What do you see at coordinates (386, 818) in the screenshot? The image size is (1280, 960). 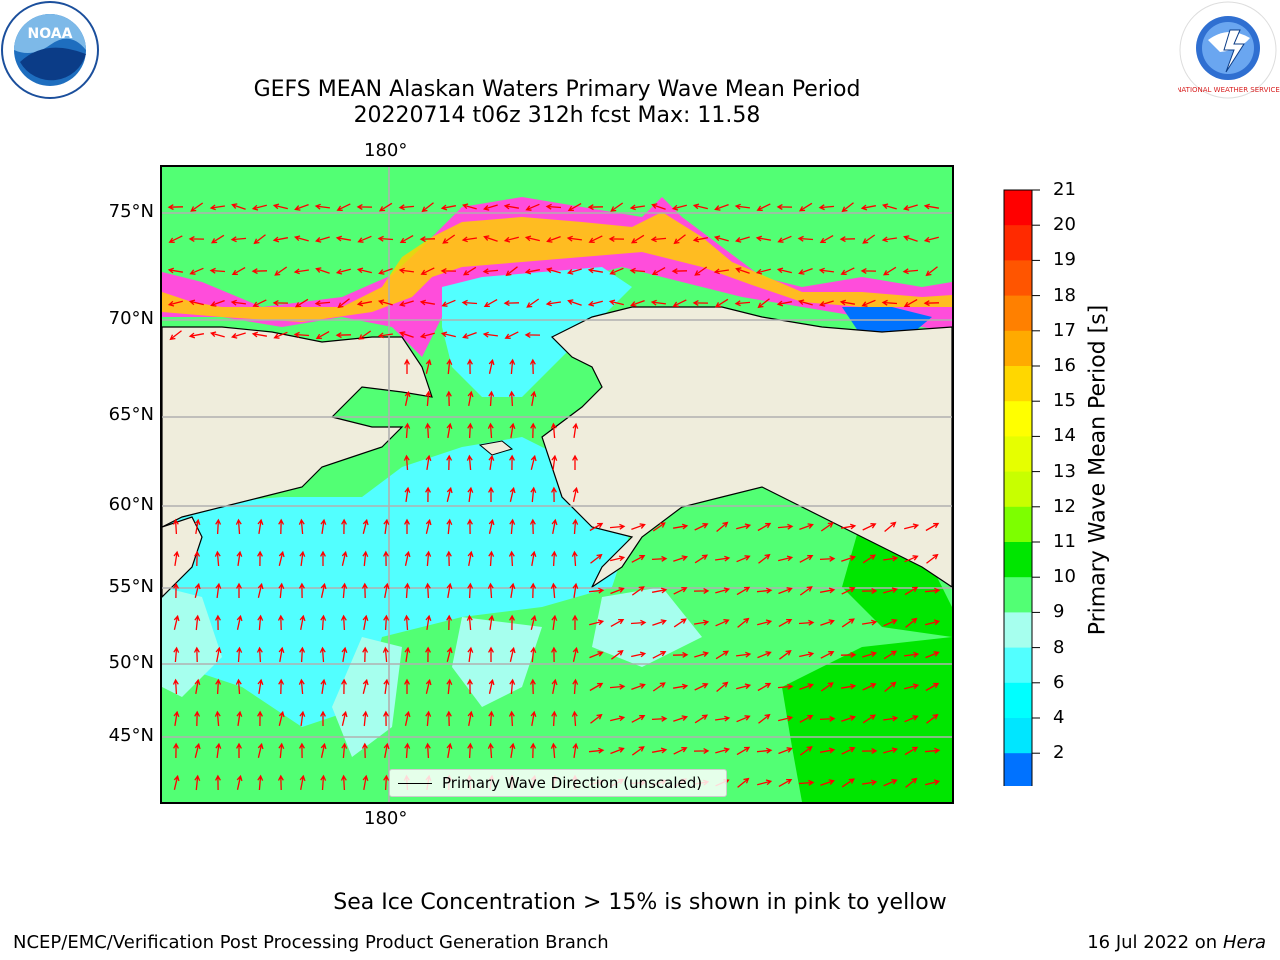 I see `lon-label-bottom: 180°` at bounding box center [386, 818].